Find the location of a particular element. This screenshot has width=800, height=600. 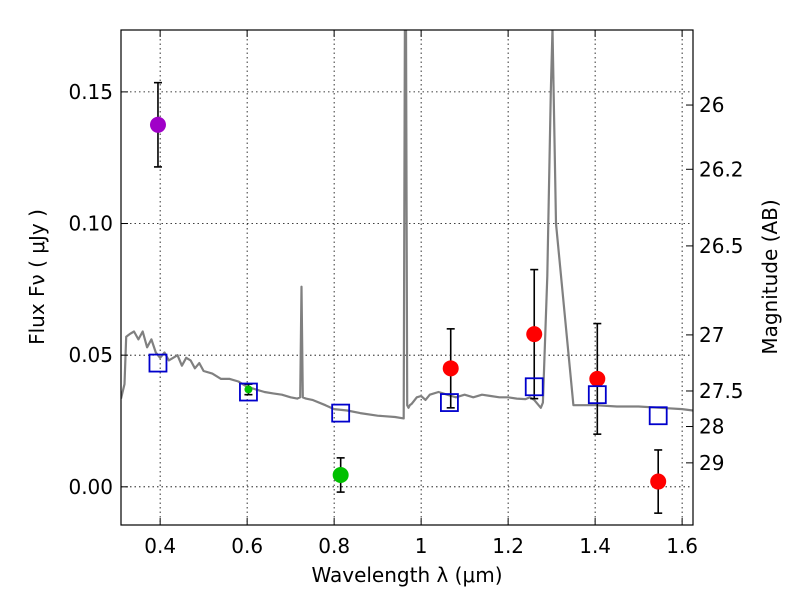

y2-tick-label: 27 is located at coordinates (711, 335).